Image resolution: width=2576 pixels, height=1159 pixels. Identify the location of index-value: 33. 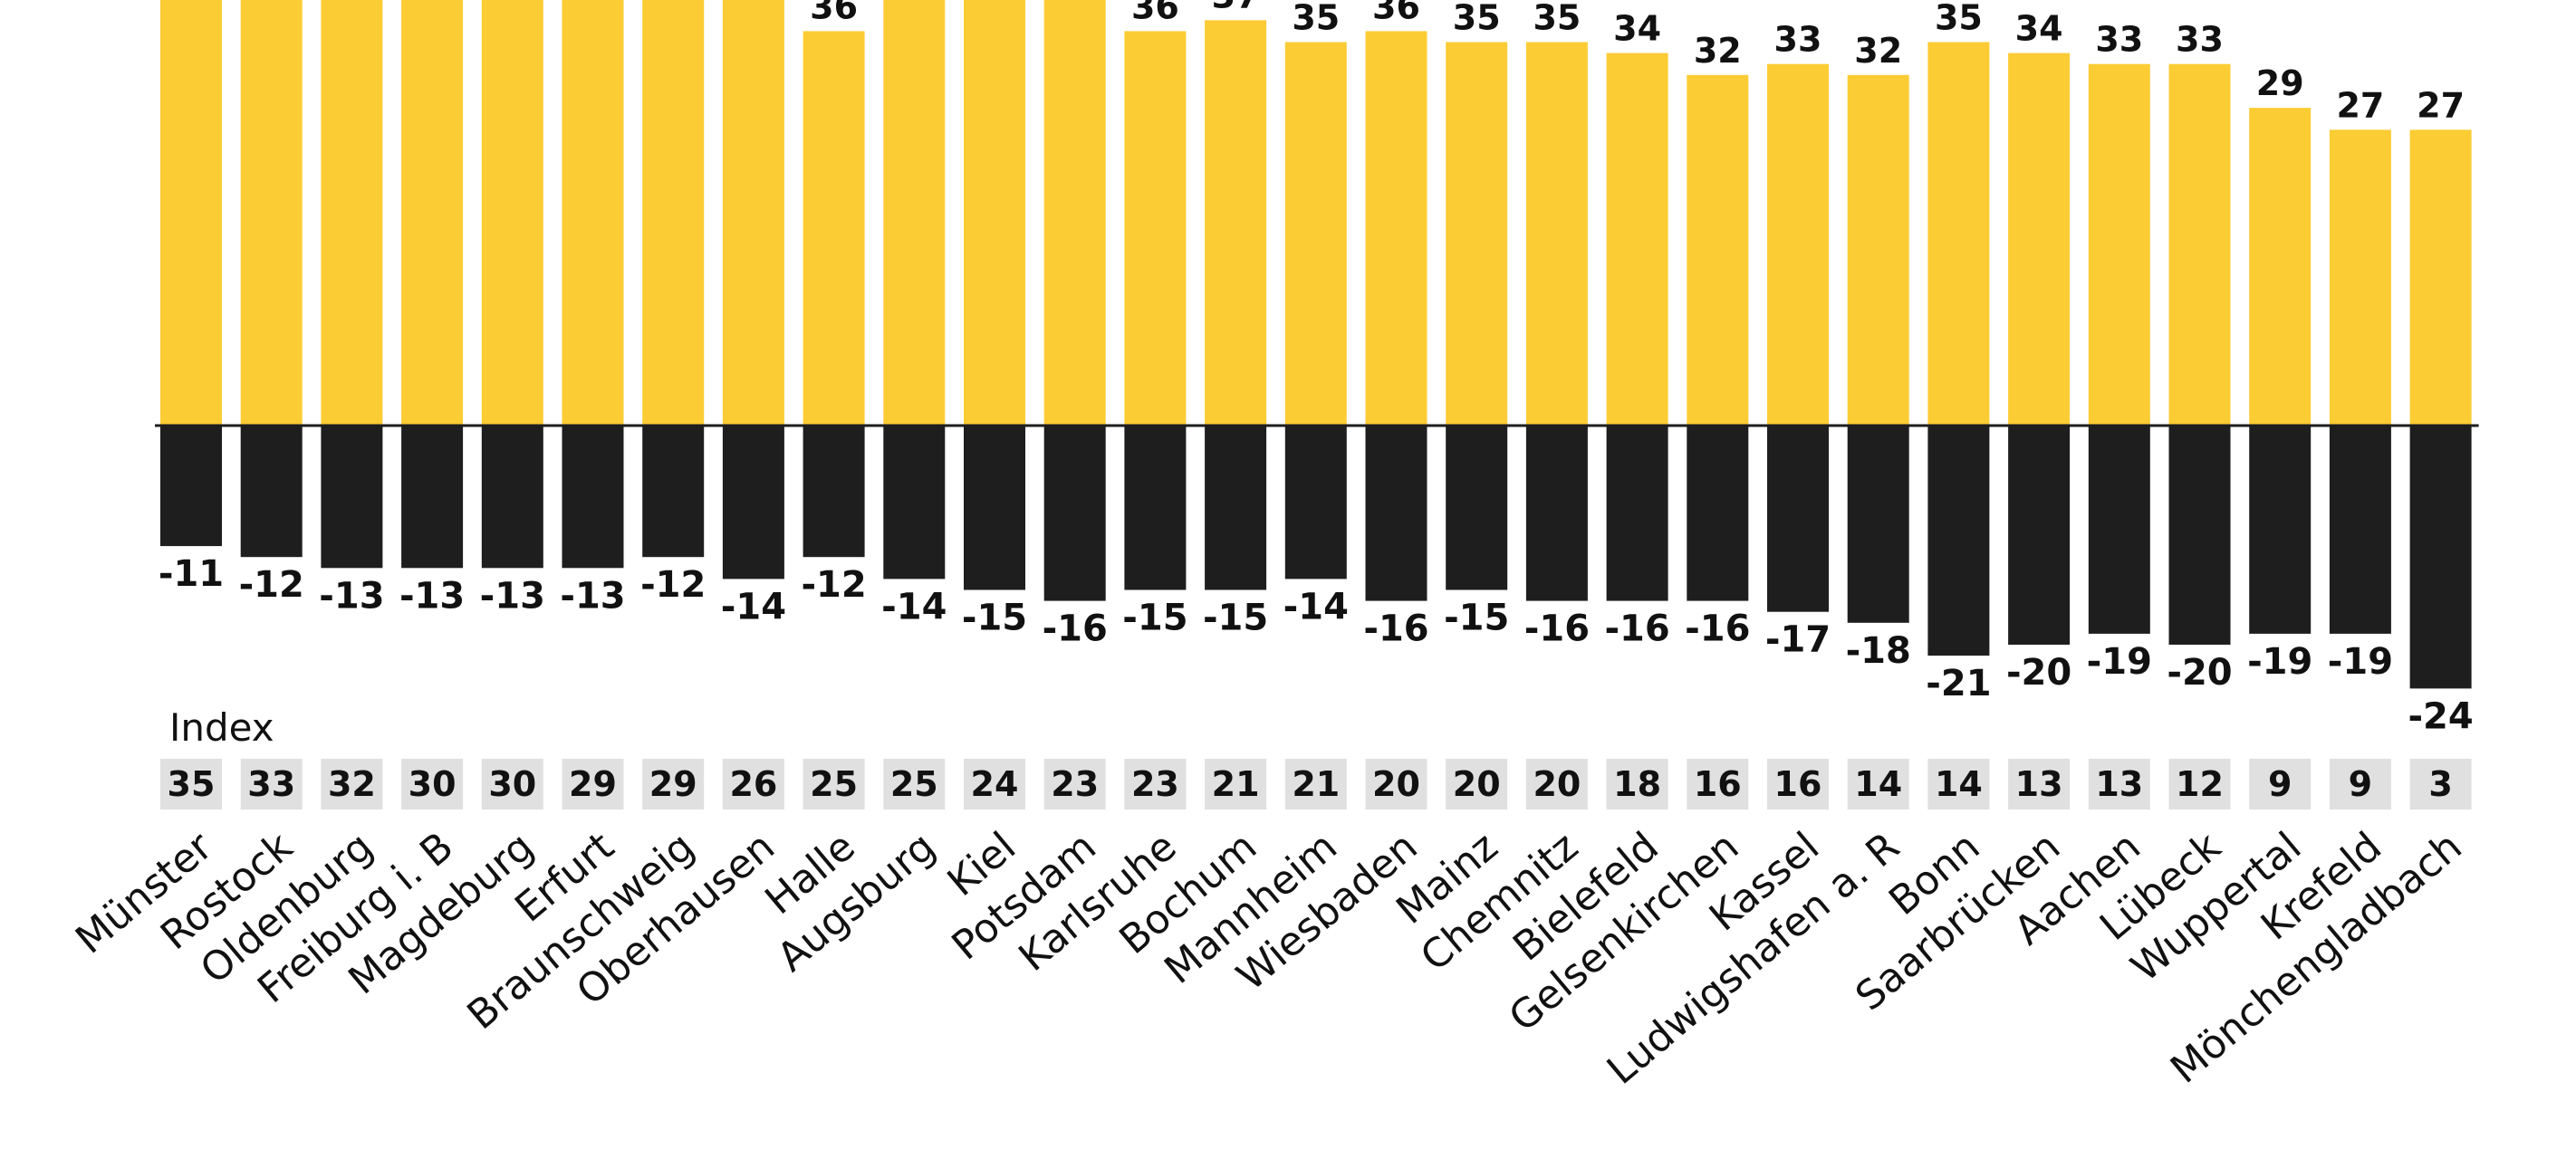
(271, 784).